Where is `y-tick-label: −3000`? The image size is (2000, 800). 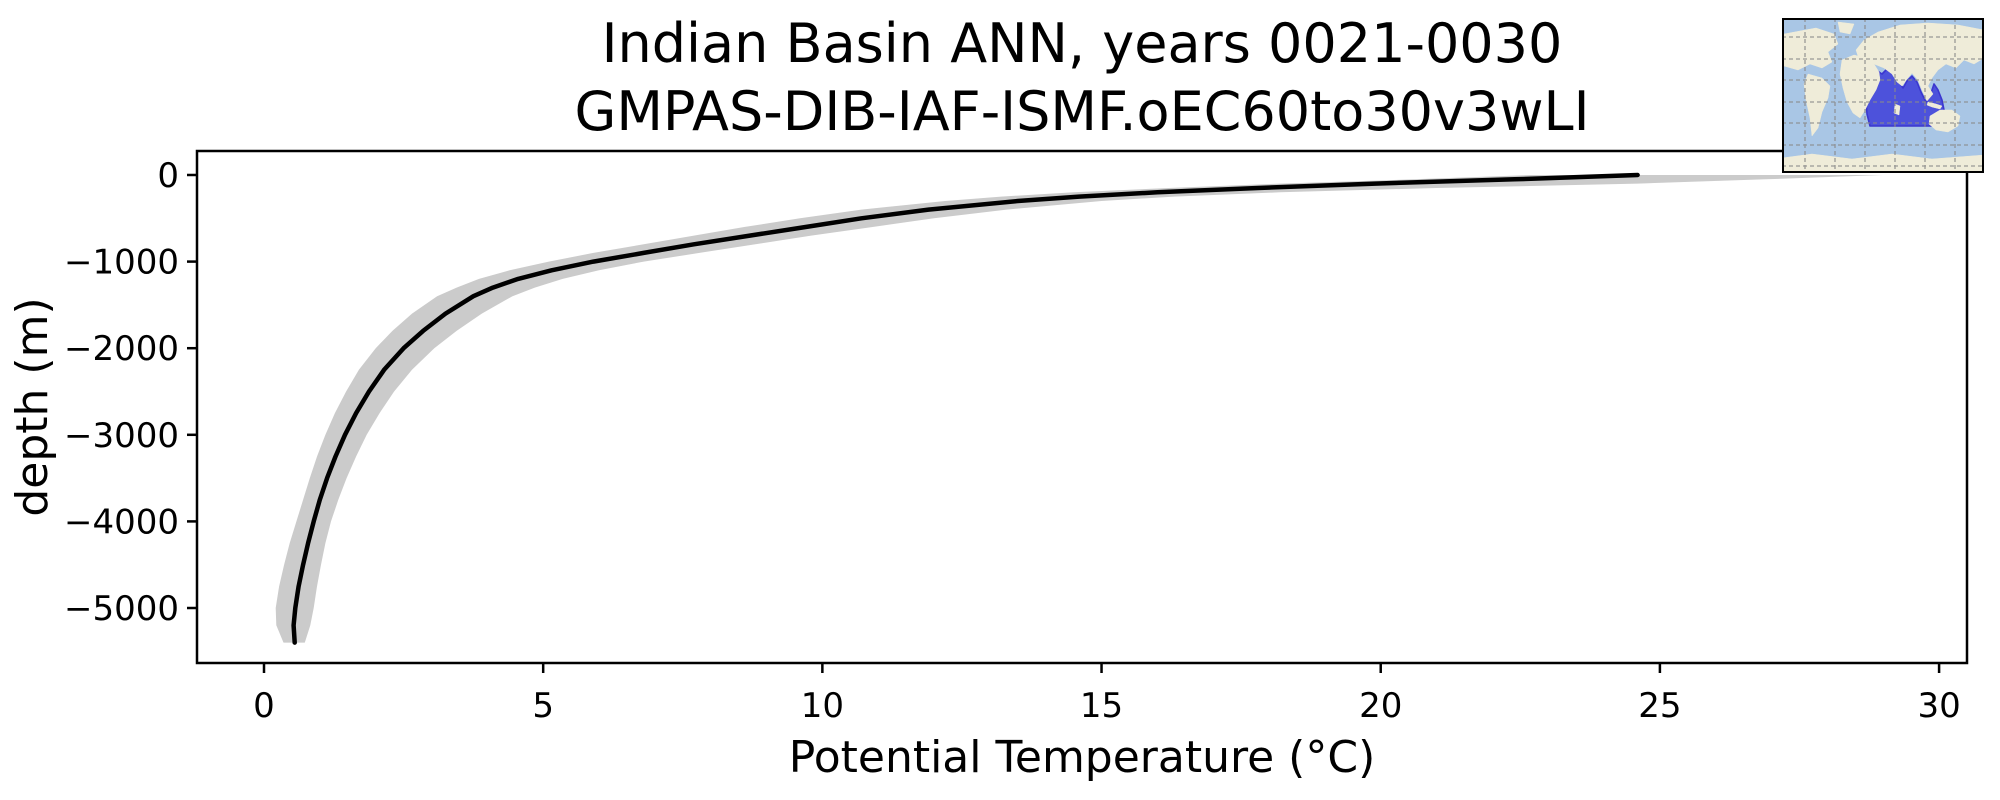 y-tick-label: −3000 is located at coordinates (121, 436).